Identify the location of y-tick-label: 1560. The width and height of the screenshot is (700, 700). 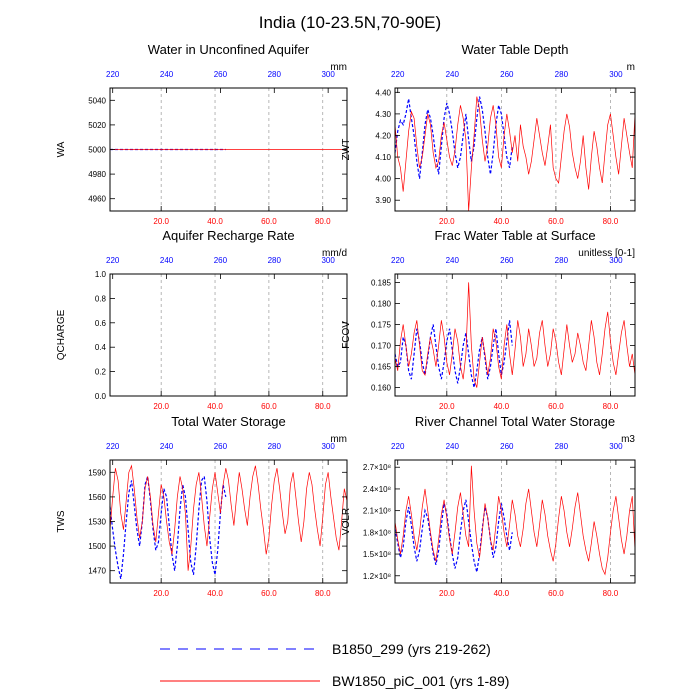
(97, 497).